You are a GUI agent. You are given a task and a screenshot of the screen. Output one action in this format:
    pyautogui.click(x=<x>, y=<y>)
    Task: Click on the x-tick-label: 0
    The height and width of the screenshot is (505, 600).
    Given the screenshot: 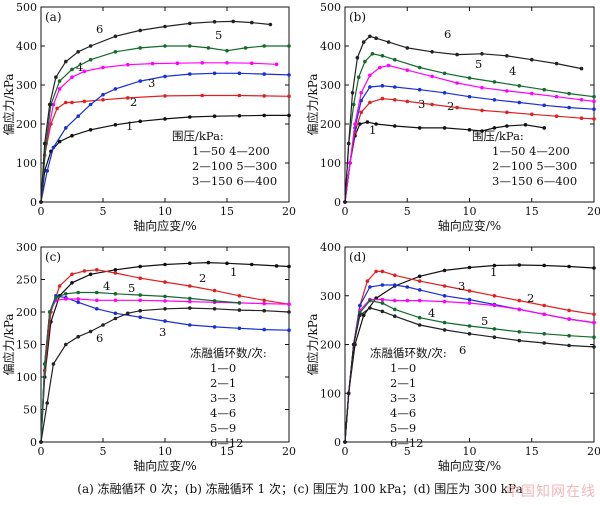 What is the action you would take?
    pyautogui.click(x=41, y=211)
    